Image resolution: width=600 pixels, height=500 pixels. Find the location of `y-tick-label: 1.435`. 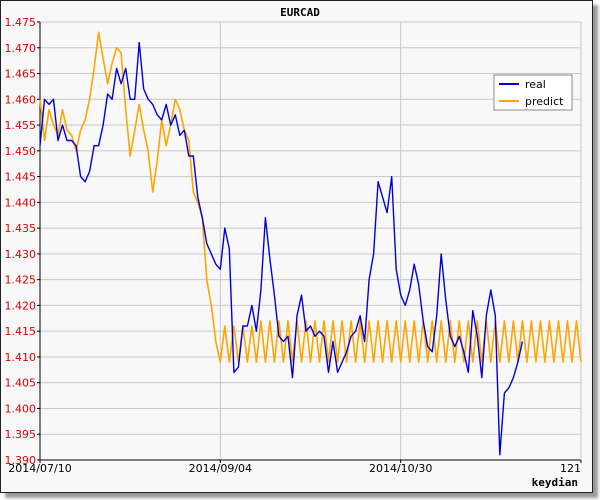

y-tick-label: 1.435 is located at coordinates (21, 228).